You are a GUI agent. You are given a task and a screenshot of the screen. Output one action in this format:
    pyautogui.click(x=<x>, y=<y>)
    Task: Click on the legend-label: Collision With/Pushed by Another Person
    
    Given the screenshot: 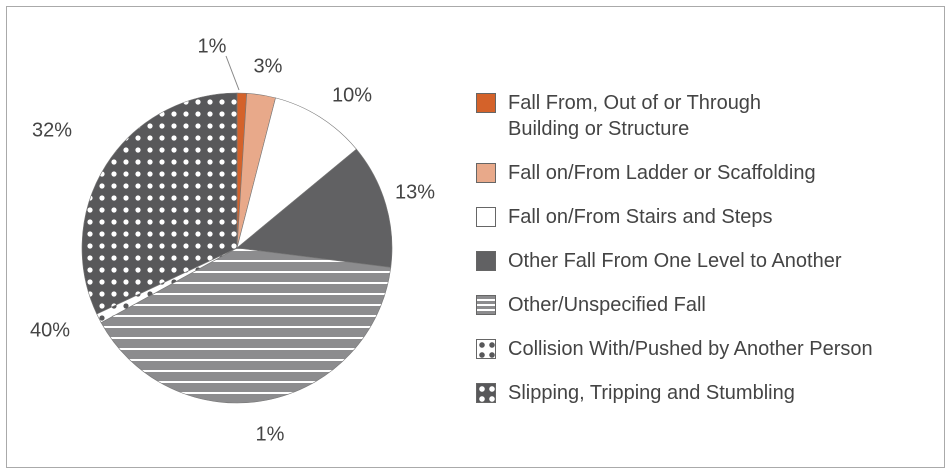 What is the action you would take?
    pyautogui.click(x=690, y=349)
    